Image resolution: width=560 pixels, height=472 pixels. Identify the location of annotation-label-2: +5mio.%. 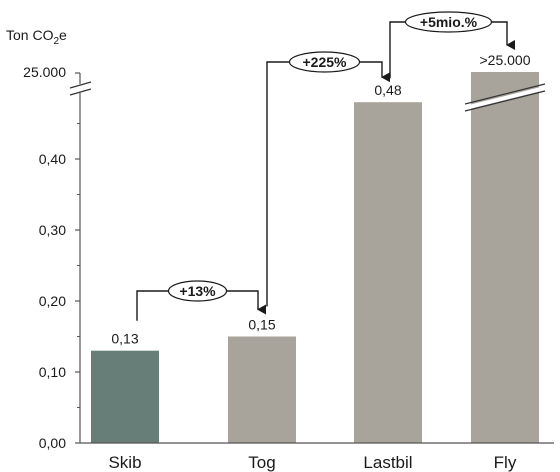
(449, 22).